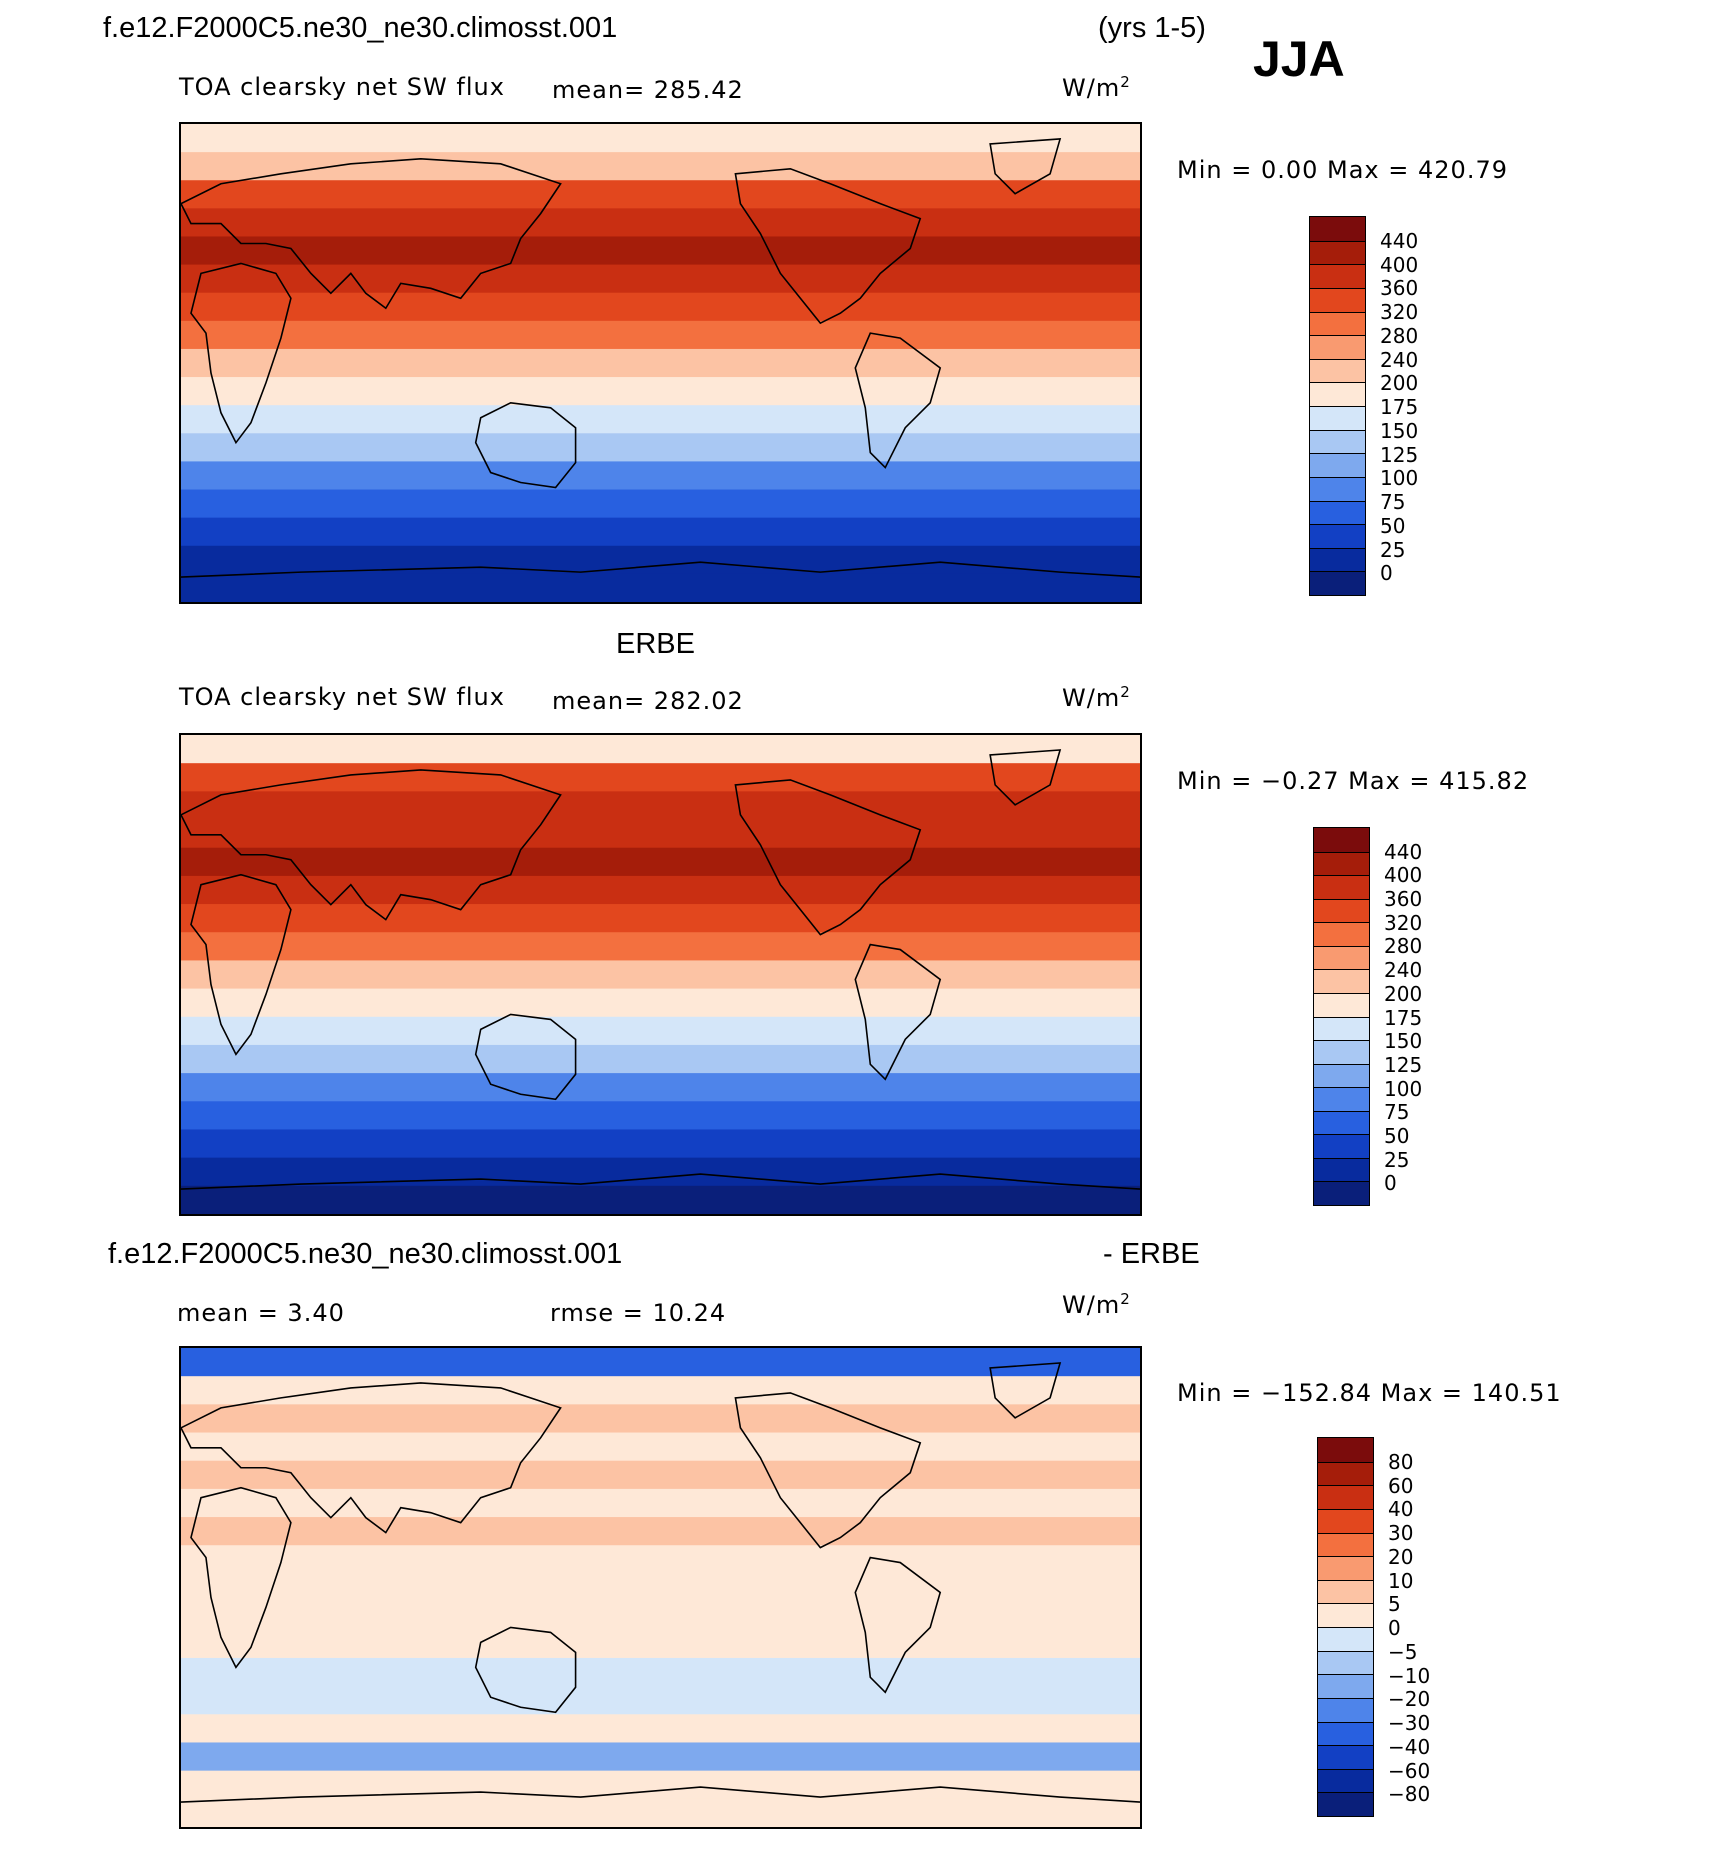  What do you see at coordinates (342, 697) in the screenshot?
I see `panel2-variable: TOA clearsky net SW flux` at bounding box center [342, 697].